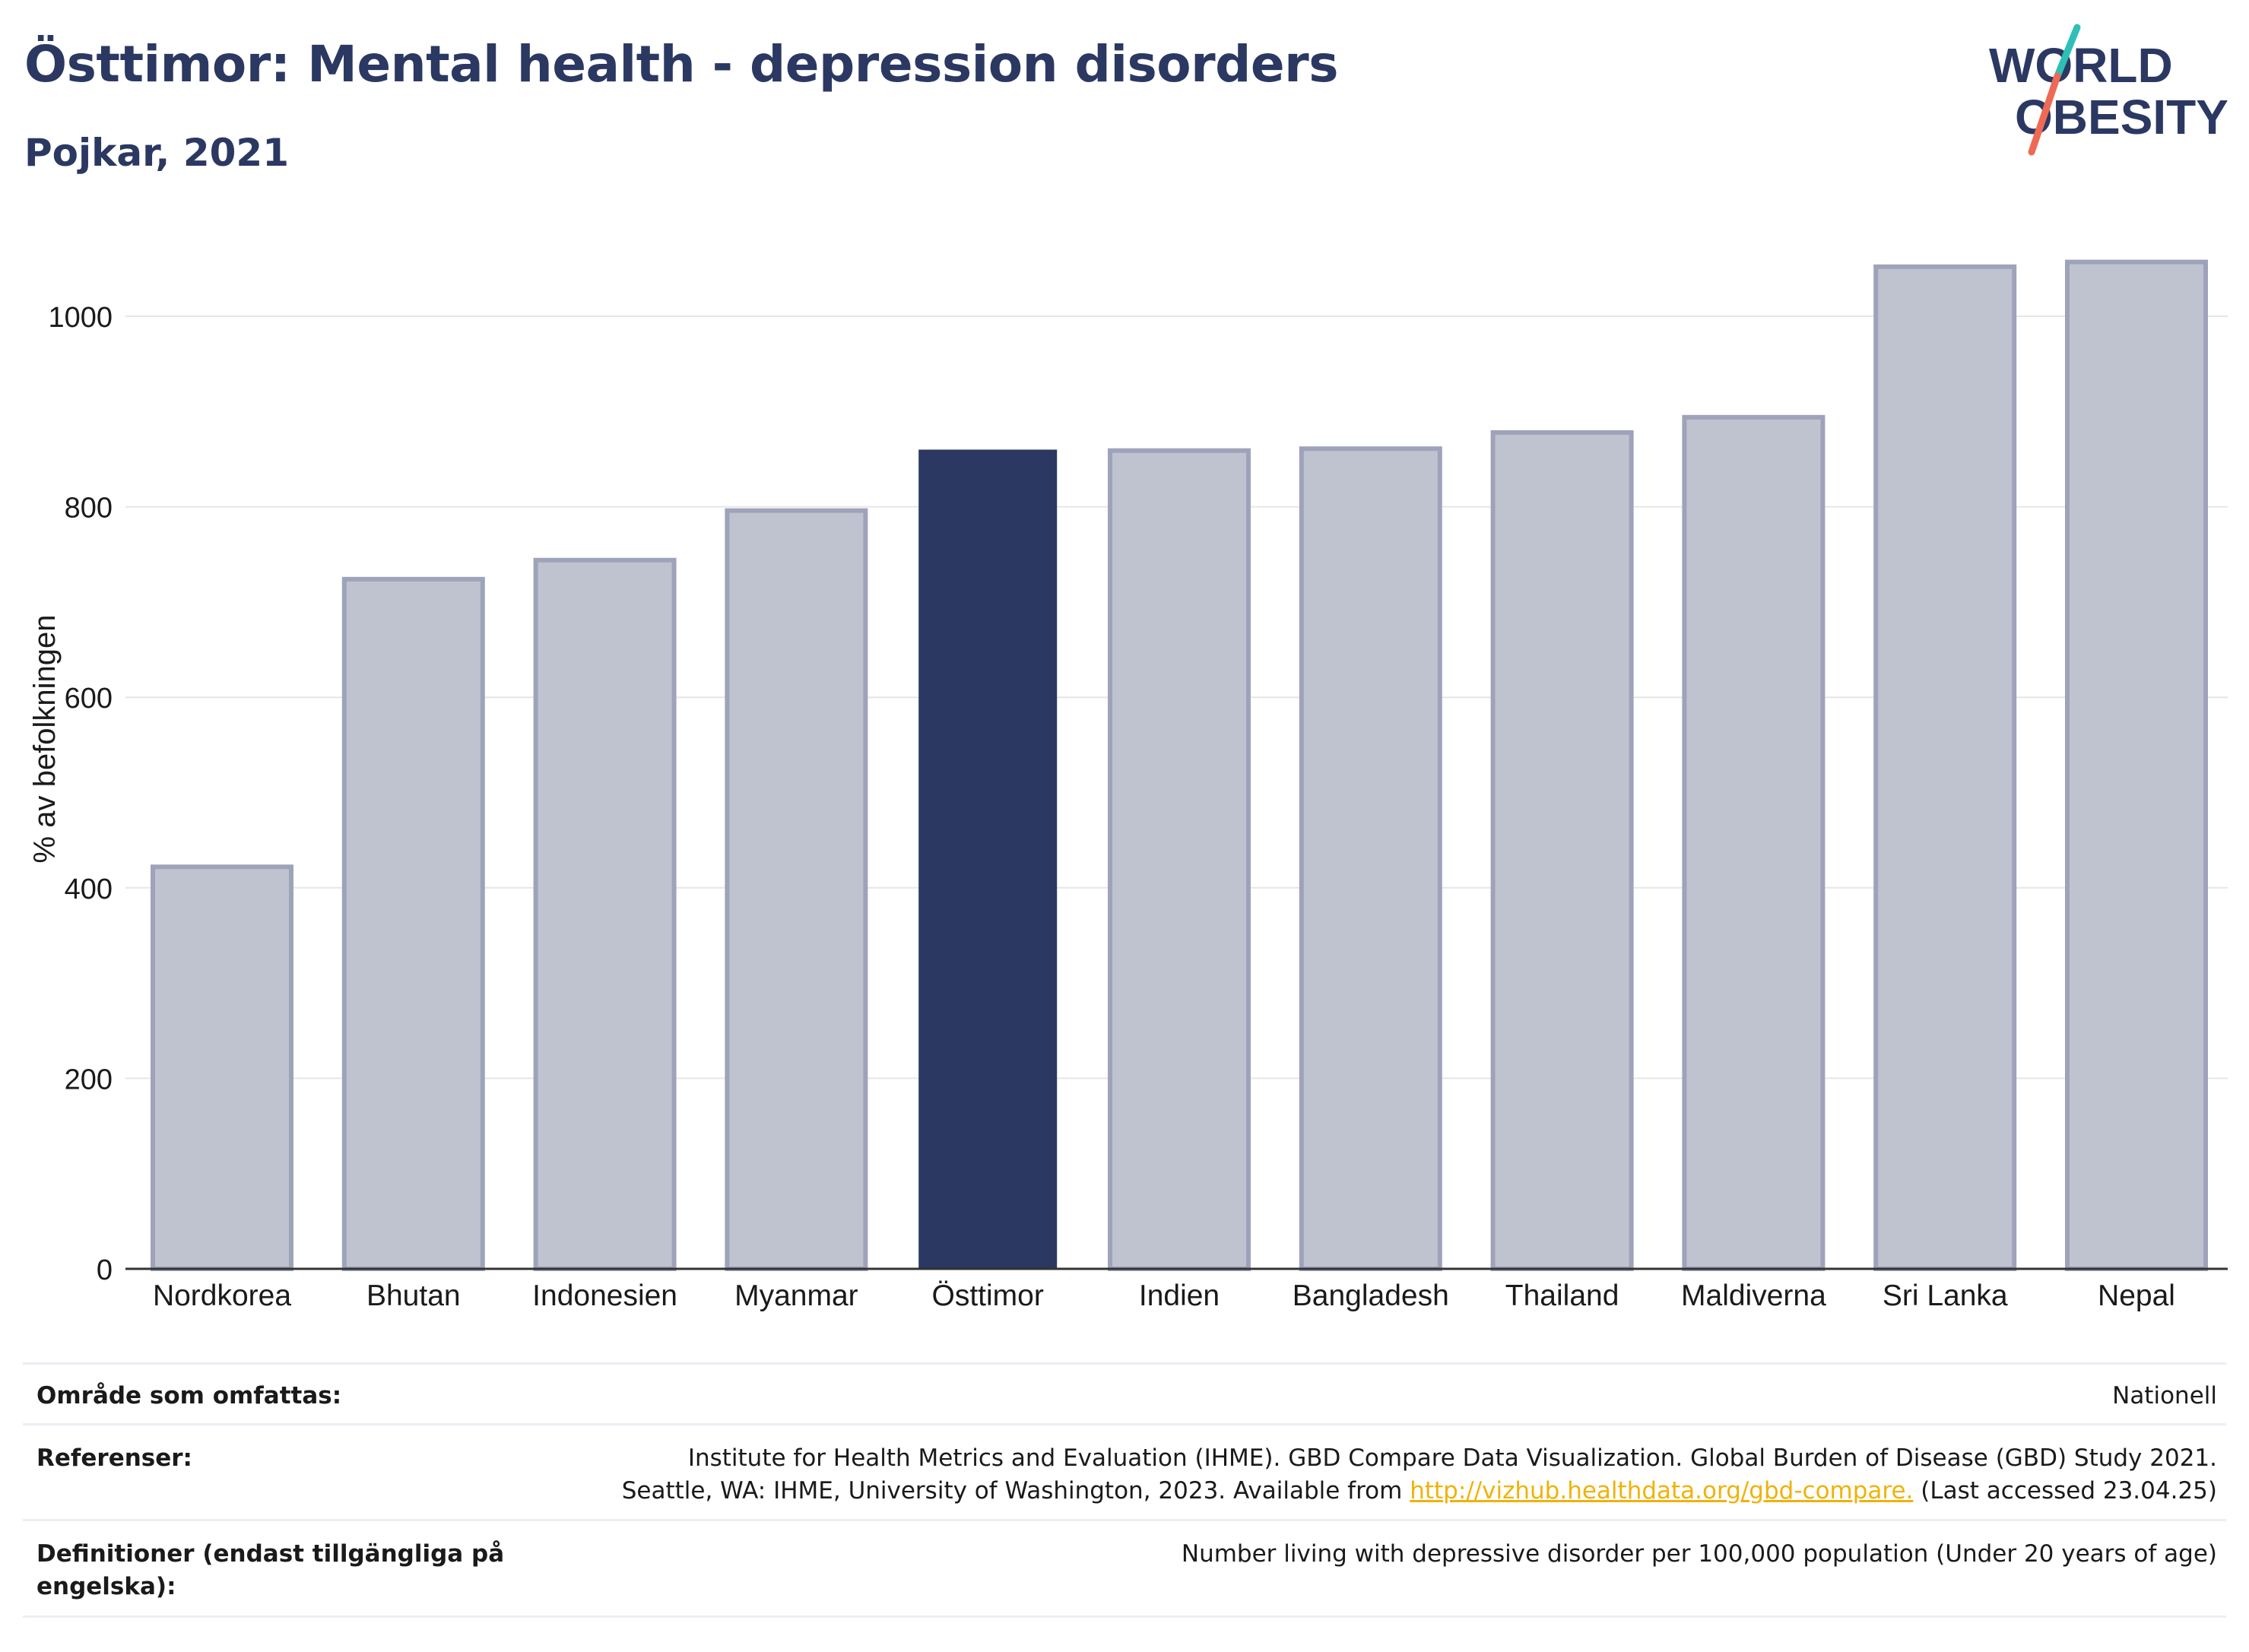  What do you see at coordinates (222, 1295) in the screenshot?
I see `x-tick-label: Nordkorea` at bounding box center [222, 1295].